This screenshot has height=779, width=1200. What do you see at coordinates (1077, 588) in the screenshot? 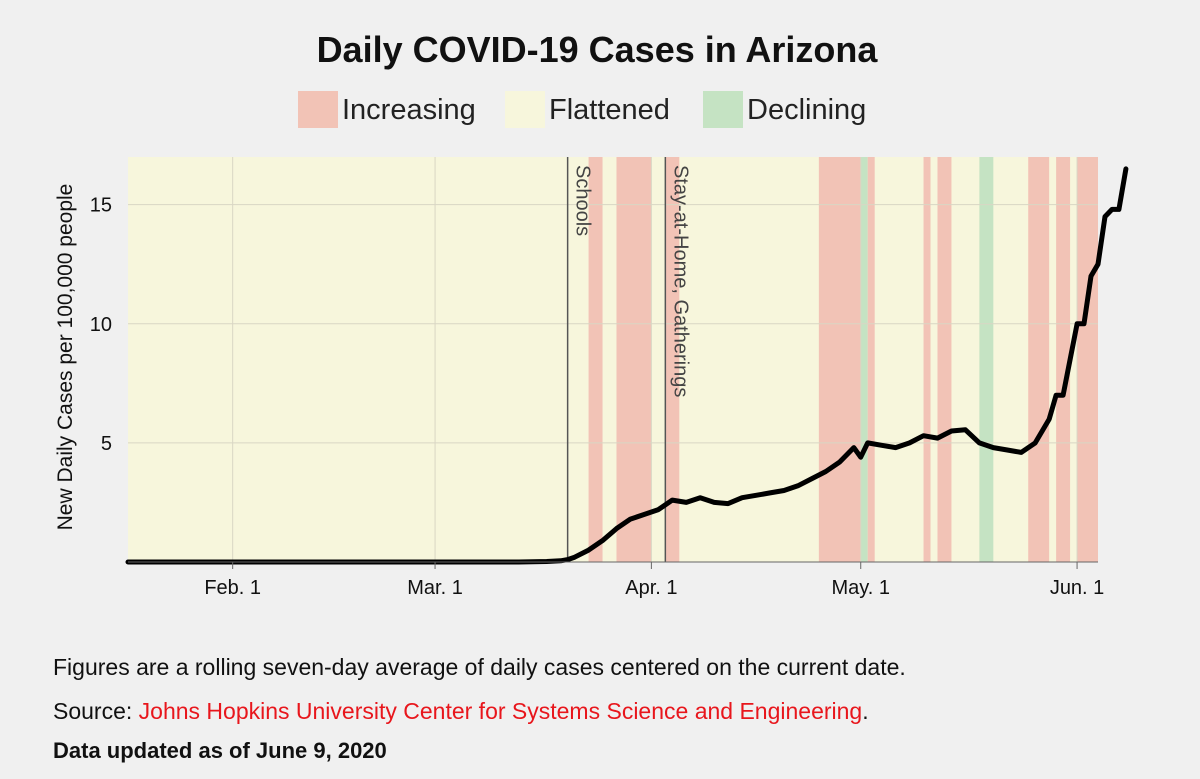
I see `x-tick-label: Jun. 1` at bounding box center [1077, 588].